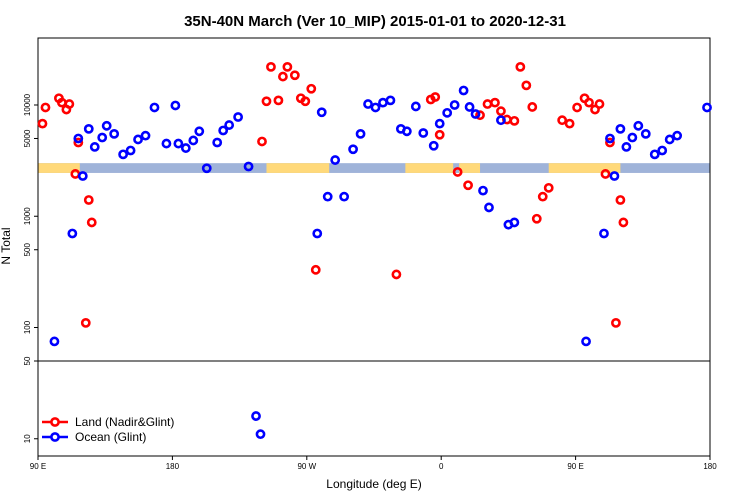 The width and height of the screenshot is (750, 500). What do you see at coordinates (373, 484) in the screenshot?
I see `x-axis-label: Longitude (deg E)` at bounding box center [373, 484].